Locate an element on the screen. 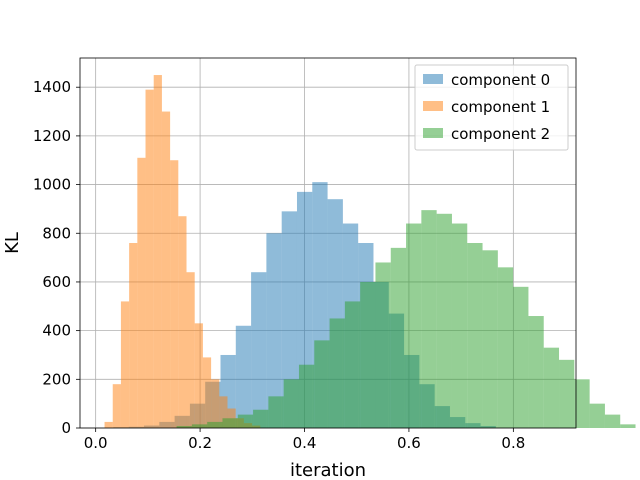 The width and height of the screenshot is (640, 480). y-tick-label: 800 is located at coordinates (56, 233).